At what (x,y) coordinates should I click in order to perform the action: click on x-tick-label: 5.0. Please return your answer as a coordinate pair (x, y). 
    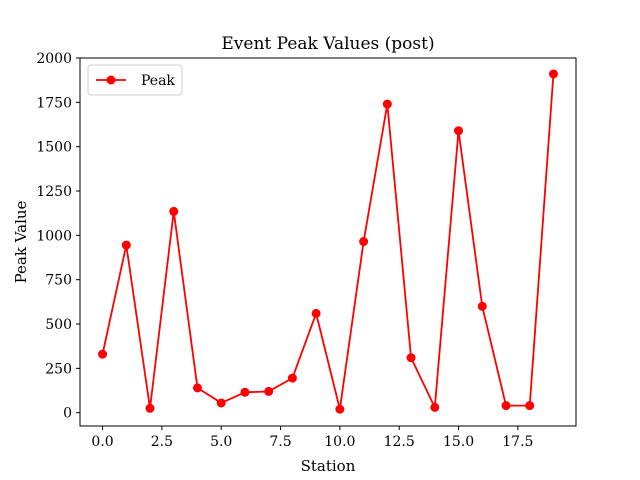
    Looking at the image, I should click on (221, 442).